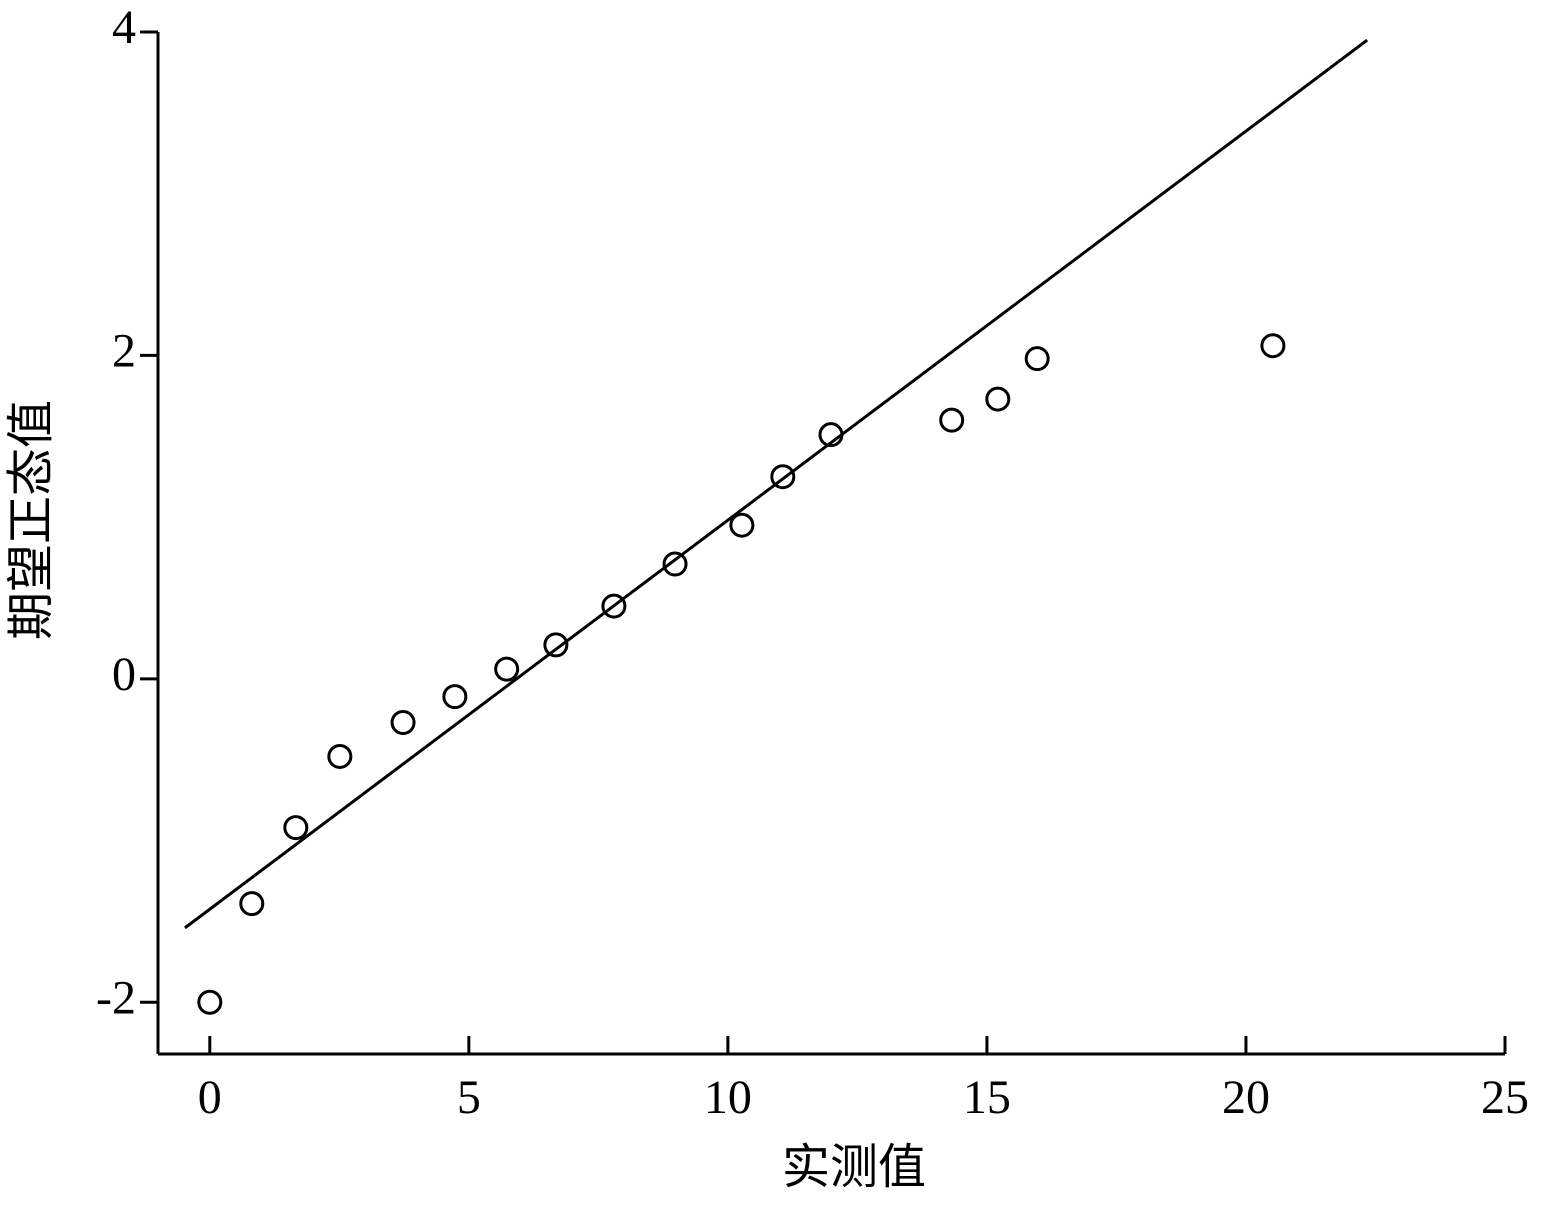 The width and height of the screenshot is (1545, 1206). Describe the element at coordinates (469, 1097) in the screenshot. I see `x-tick-label: 5` at that location.